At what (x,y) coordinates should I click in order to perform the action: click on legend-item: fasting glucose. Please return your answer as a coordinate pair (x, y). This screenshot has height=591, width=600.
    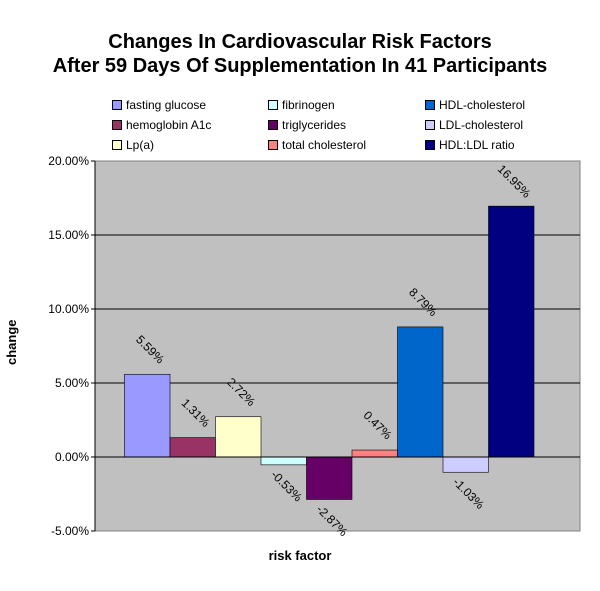
    Looking at the image, I should click on (159, 105).